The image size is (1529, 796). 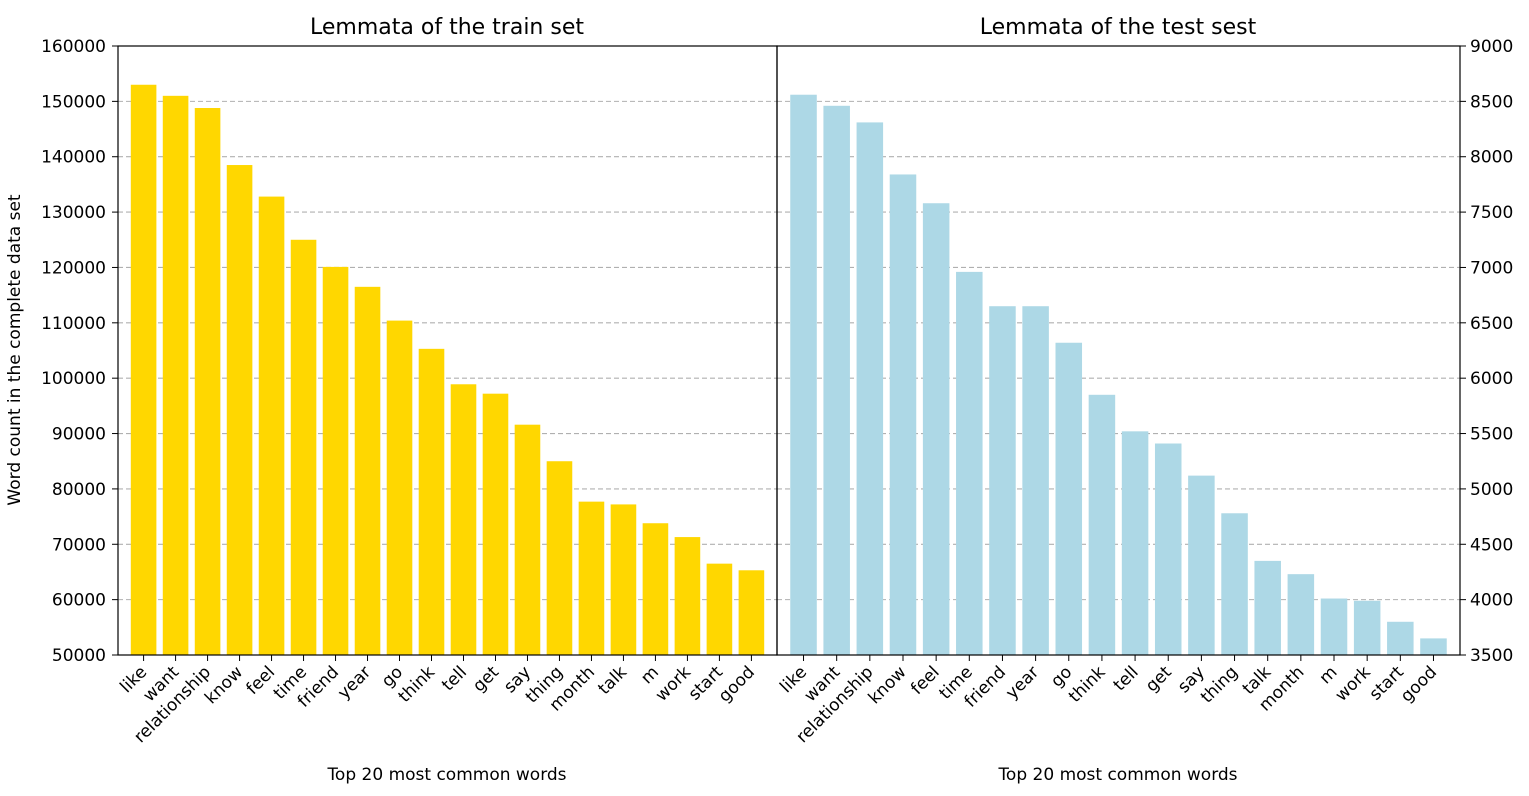 I want to click on test-x-tick-label: know, so click(x=888, y=685).